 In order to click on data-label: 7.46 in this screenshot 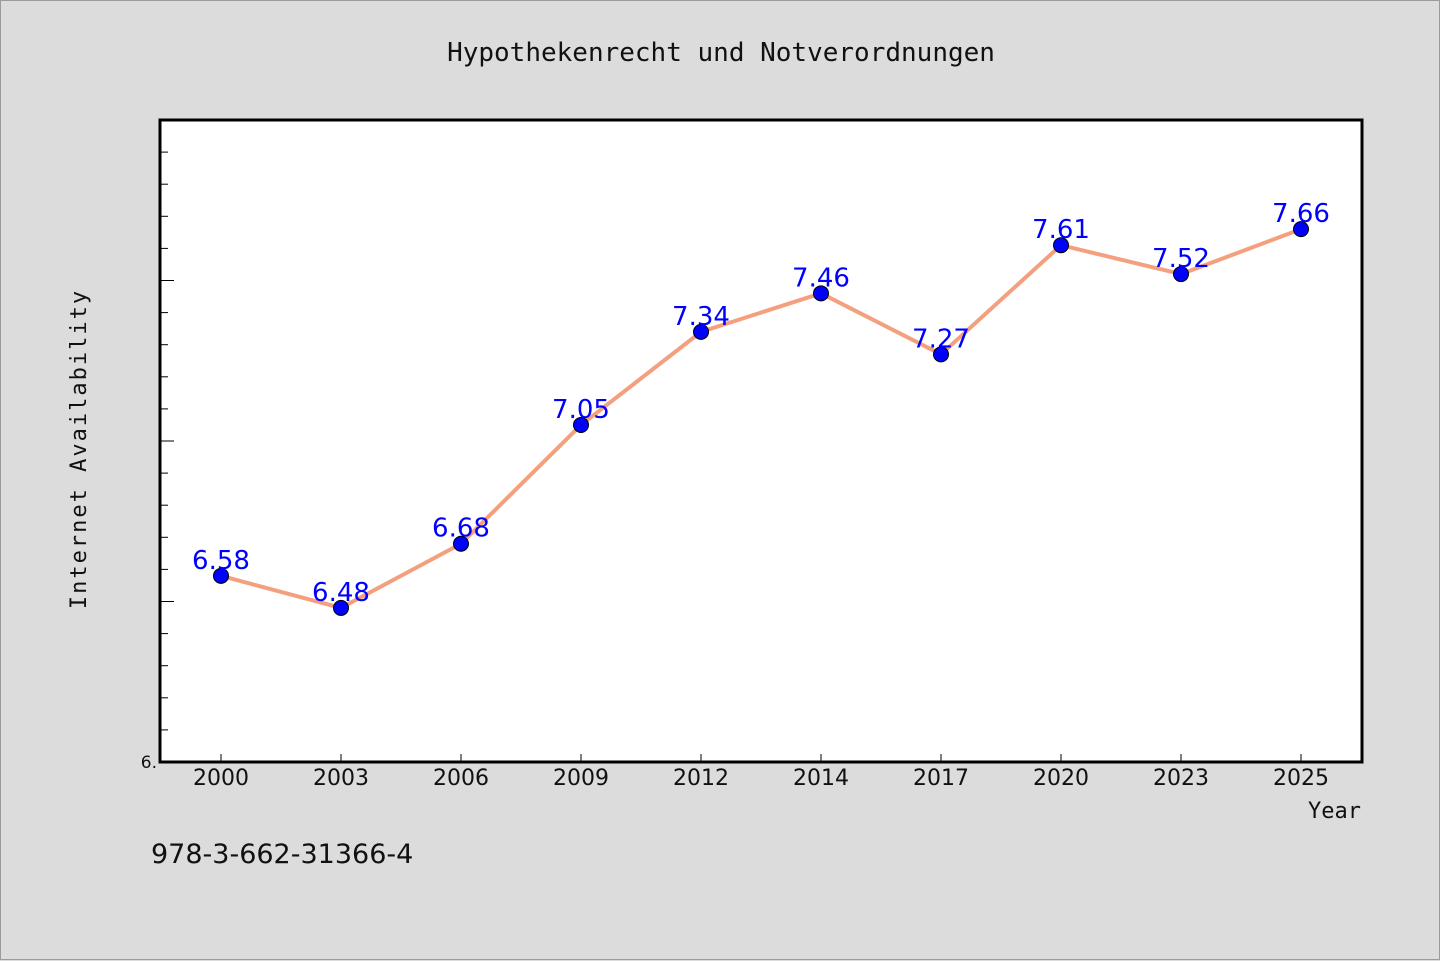, I will do `click(821, 278)`.